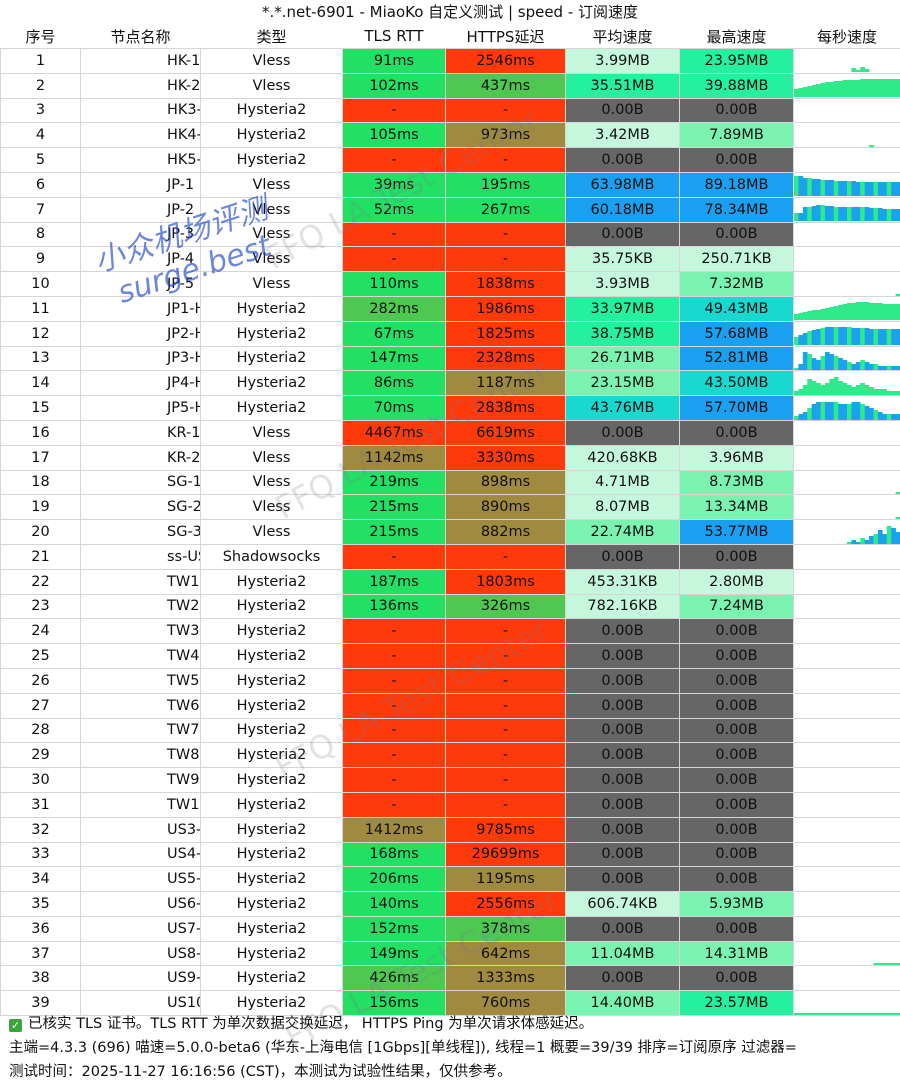 The image size is (900, 1086). What do you see at coordinates (505, 333) in the screenshot?
I see `cell-https-latency: 1825ms` at bounding box center [505, 333].